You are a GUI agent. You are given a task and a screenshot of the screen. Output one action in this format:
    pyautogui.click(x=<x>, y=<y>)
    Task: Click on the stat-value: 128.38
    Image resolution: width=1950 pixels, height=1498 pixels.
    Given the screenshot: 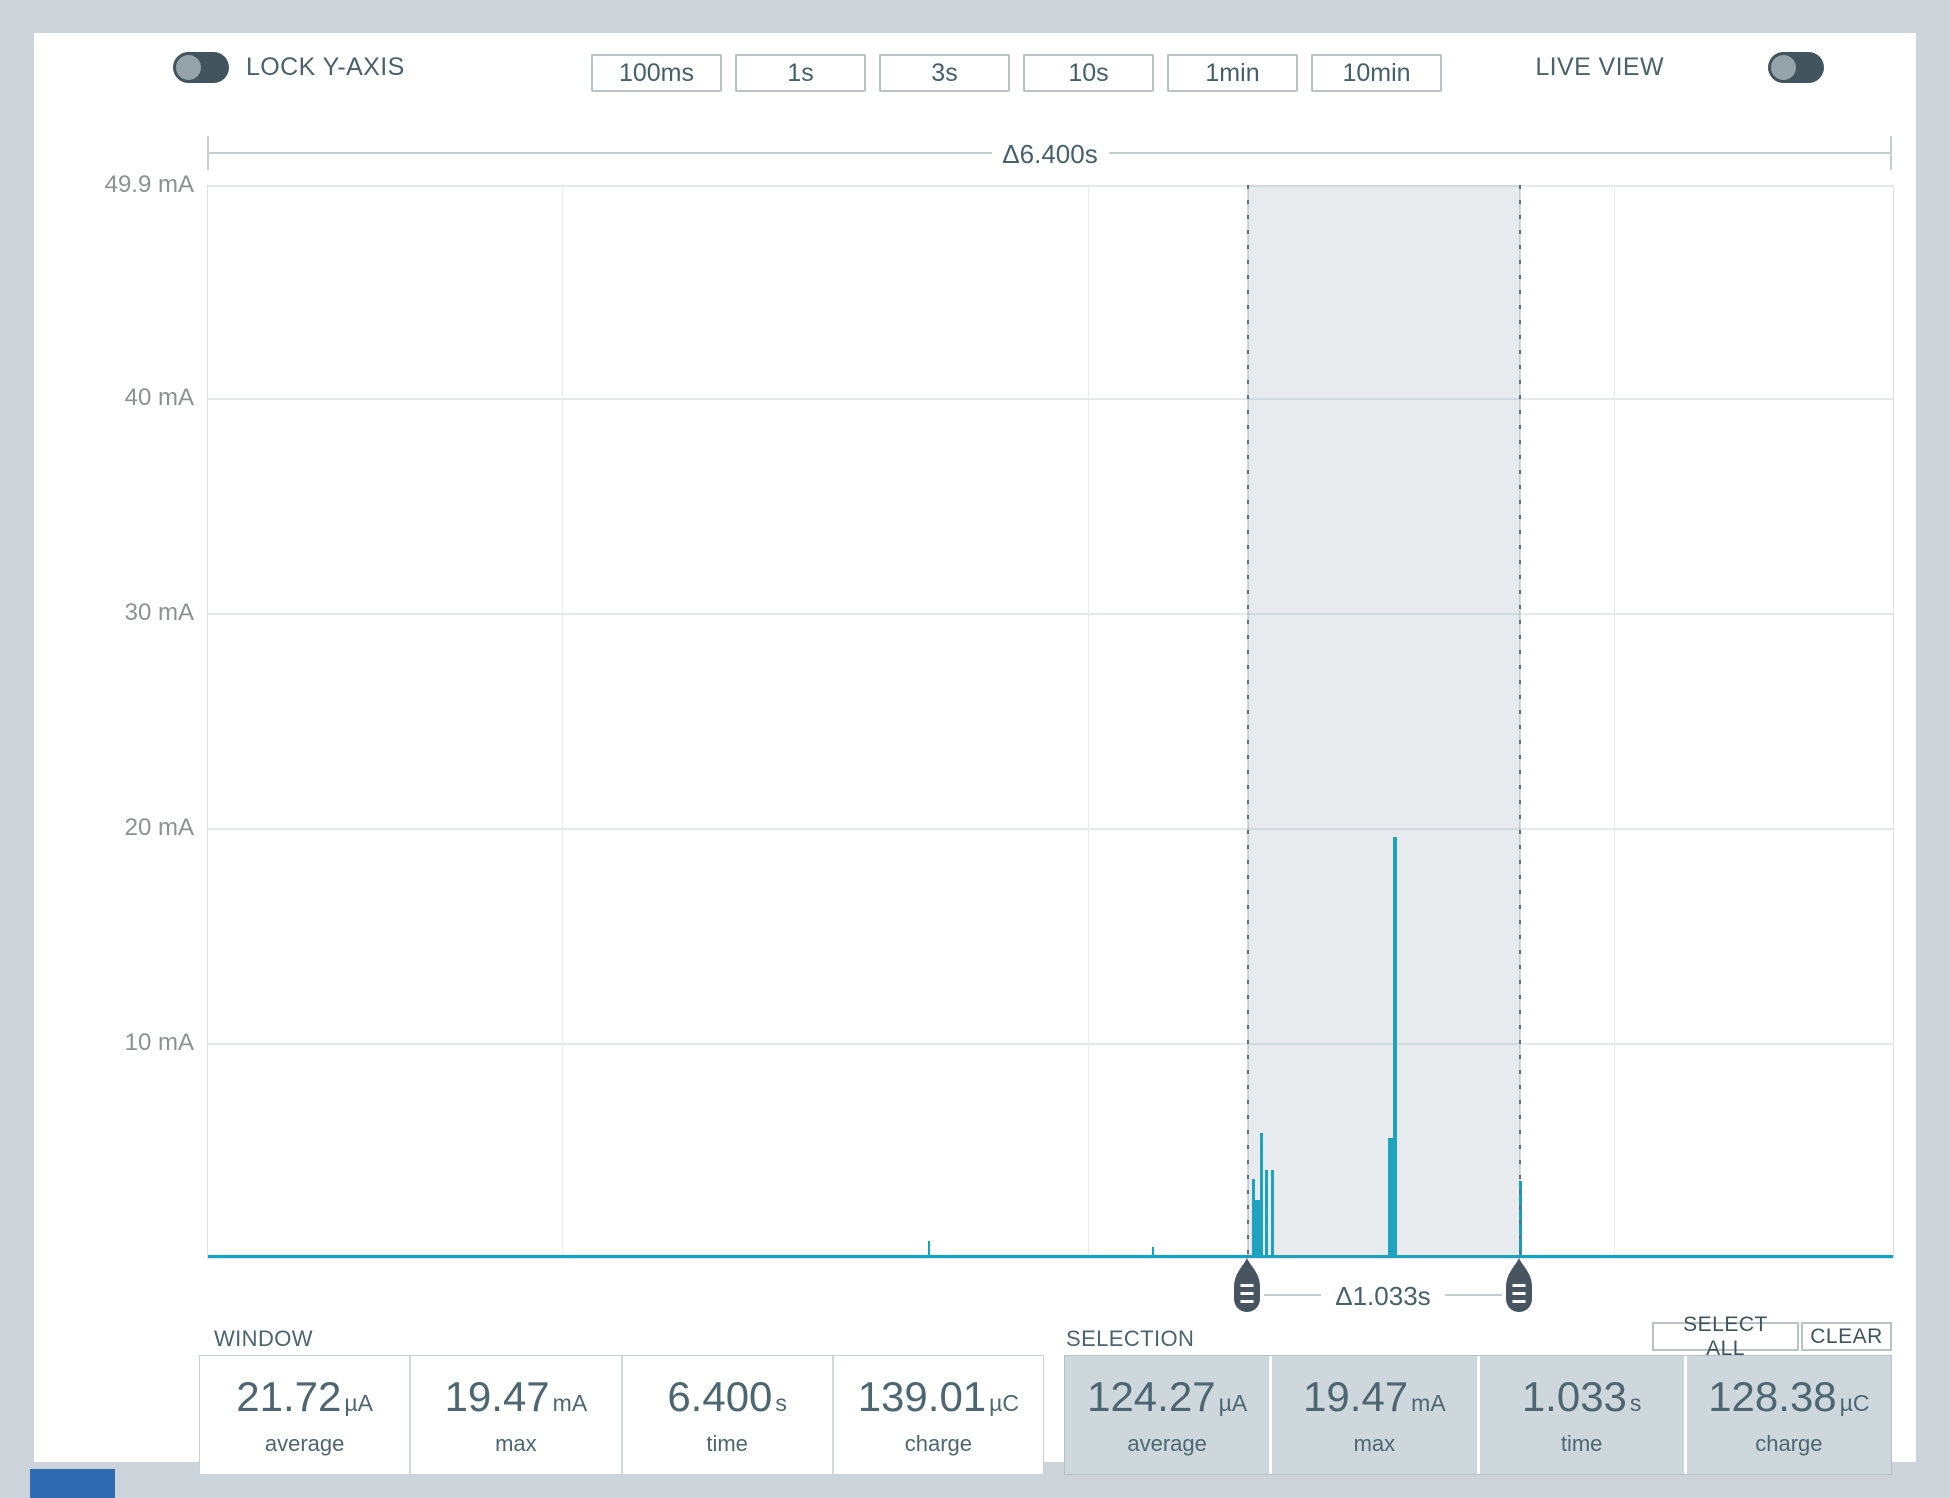 What is the action you would take?
    pyautogui.click(x=1772, y=1396)
    